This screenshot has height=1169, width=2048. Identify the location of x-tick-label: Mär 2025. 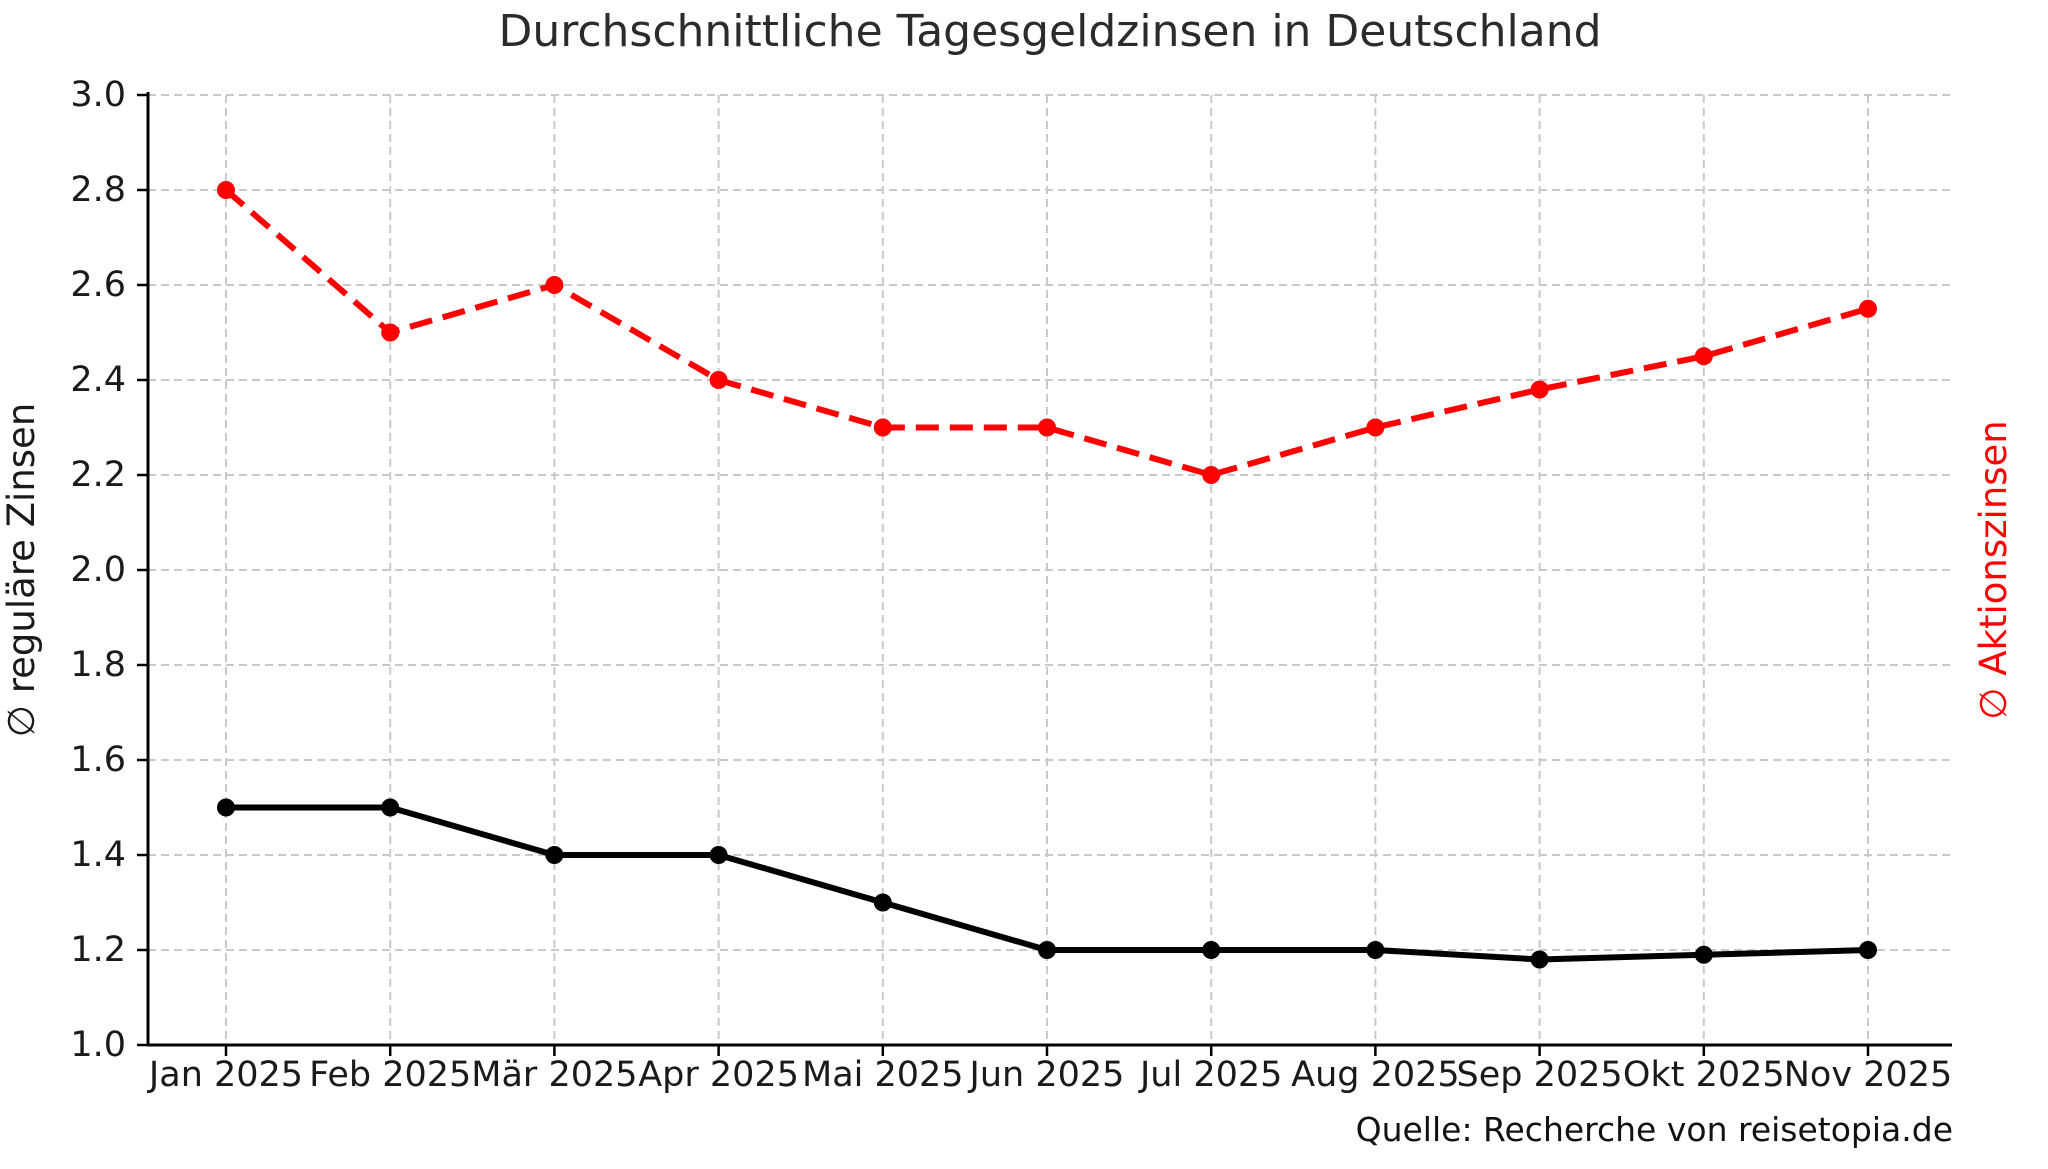
(554, 1075).